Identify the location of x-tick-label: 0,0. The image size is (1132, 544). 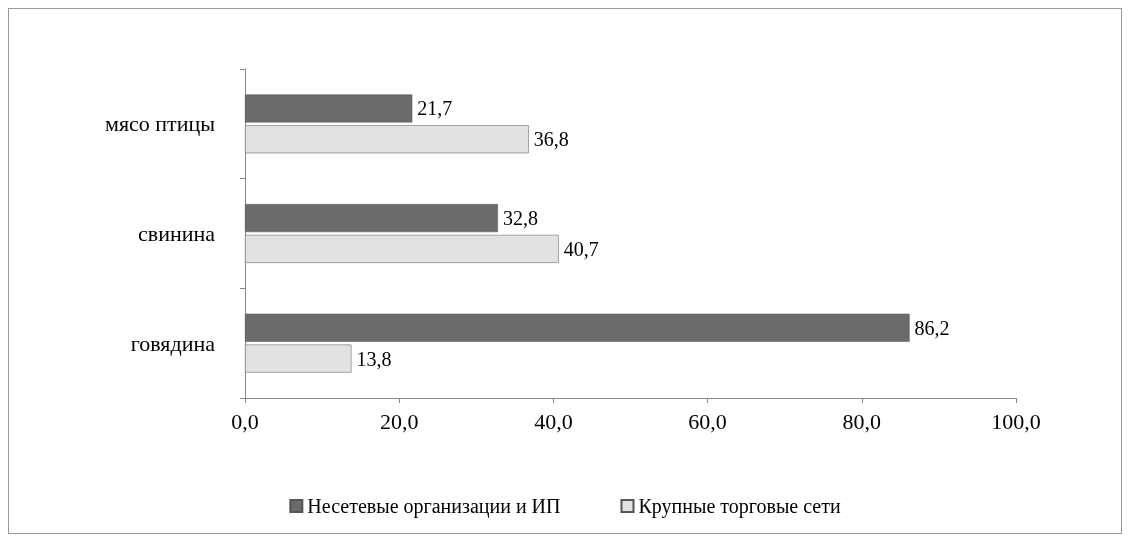
(245, 421).